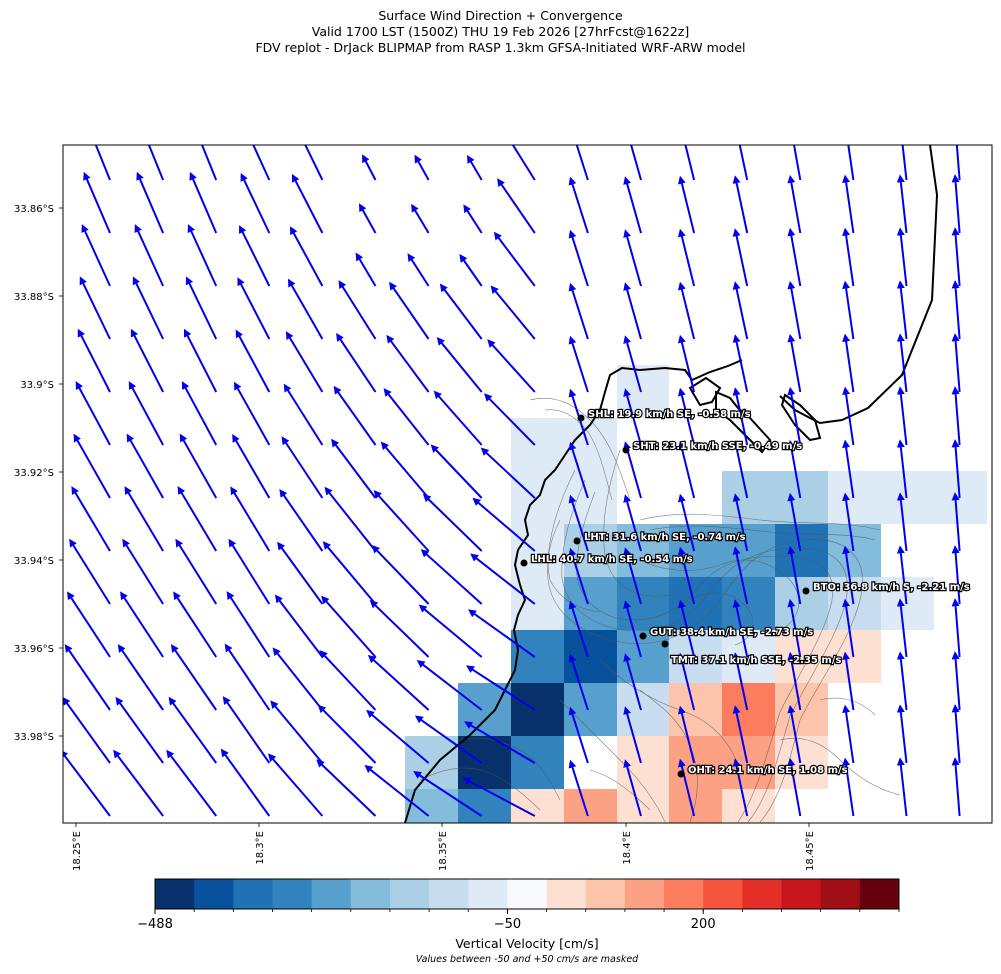 The width and height of the screenshot is (1001, 974). I want to click on colorbar-tick-label: 200, so click(703, 924).